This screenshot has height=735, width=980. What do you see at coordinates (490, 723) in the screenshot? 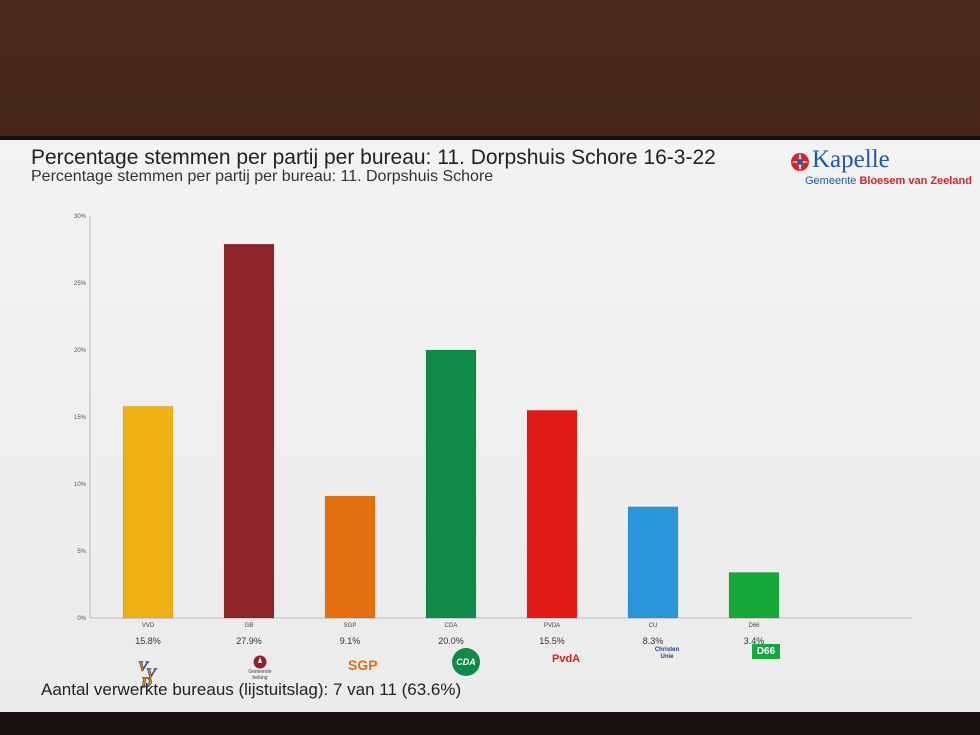
I see `screen-bezel` at bounding box center [490, 723].